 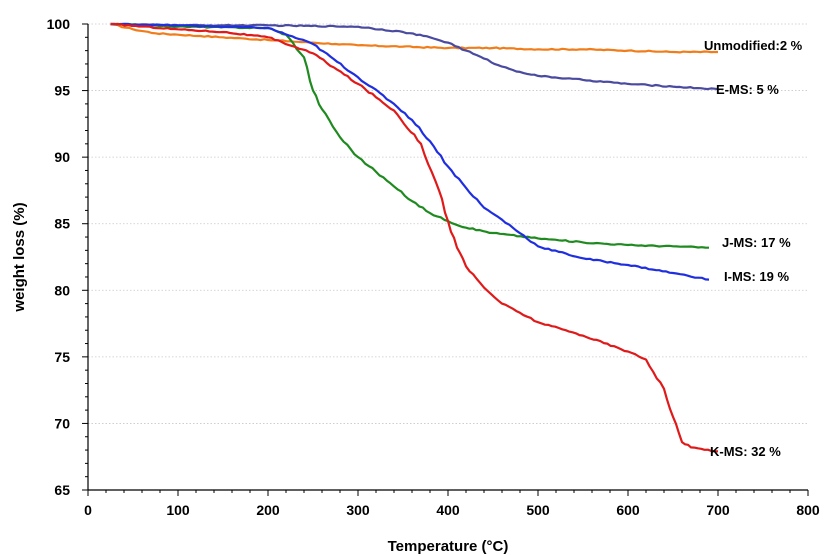 What do you see at coordinates (628, 510) in the screenshot?
I see `x-tick-label: 600` at bounding box center [628, 510].